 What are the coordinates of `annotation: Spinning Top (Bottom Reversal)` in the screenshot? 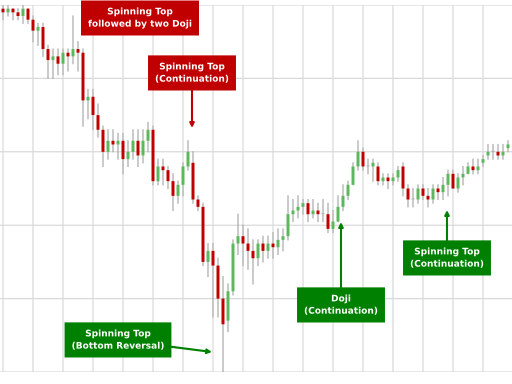 It's located at (118, 340).